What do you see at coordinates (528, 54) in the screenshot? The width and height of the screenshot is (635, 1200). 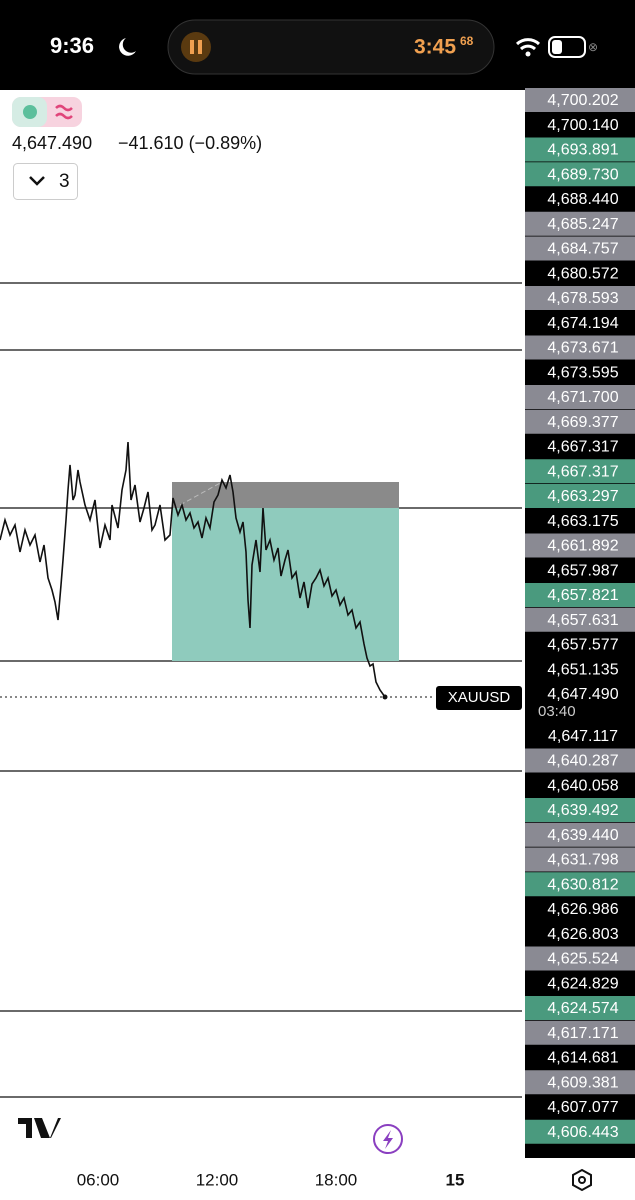 I see `wifi-dot` at bounding box center [528, 54].